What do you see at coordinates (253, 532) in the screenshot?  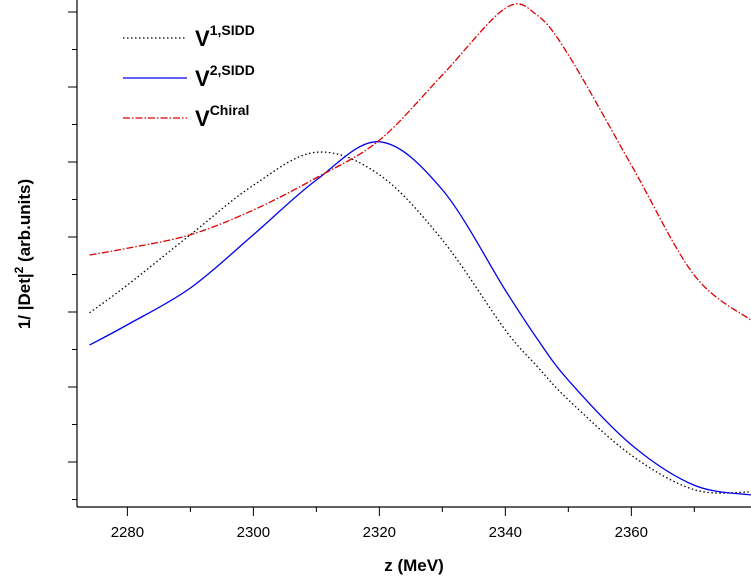 I see `x-tick-label: 2300` at bounding box center [253, 532].